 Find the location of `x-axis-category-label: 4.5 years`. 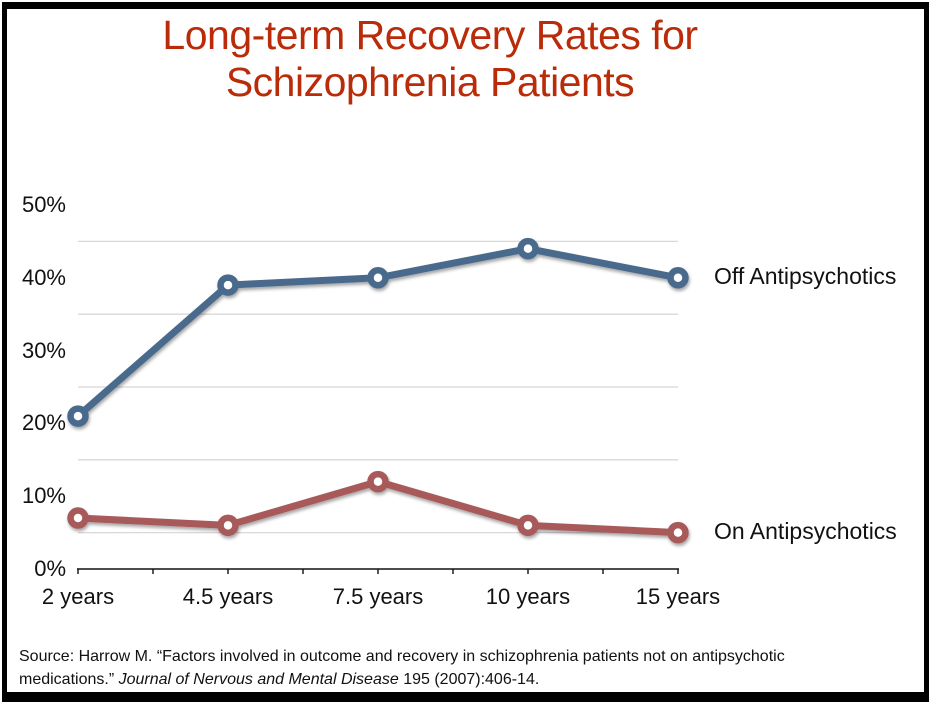

x-axis-category-label: 4.5 years is located at coordinates (228, 596).